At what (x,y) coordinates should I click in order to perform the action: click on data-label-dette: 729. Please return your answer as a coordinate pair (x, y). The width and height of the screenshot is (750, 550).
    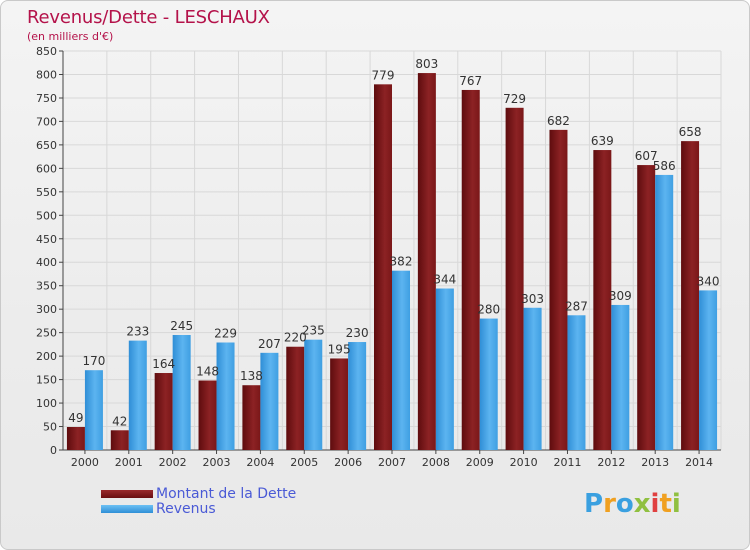
    Looking at the image, I should click on (514, 99).